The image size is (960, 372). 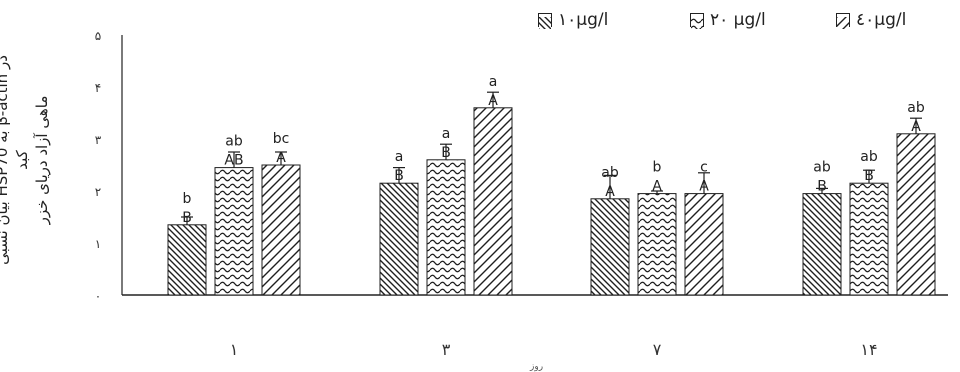 I want to click on significance-lower: bc, so click(x=281, y=139).